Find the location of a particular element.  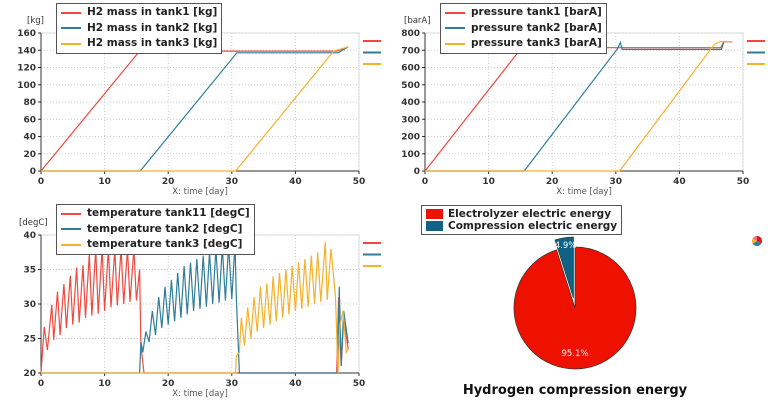

legend-item: pressure tank1 [barA] is located at coordinates (523, 13).